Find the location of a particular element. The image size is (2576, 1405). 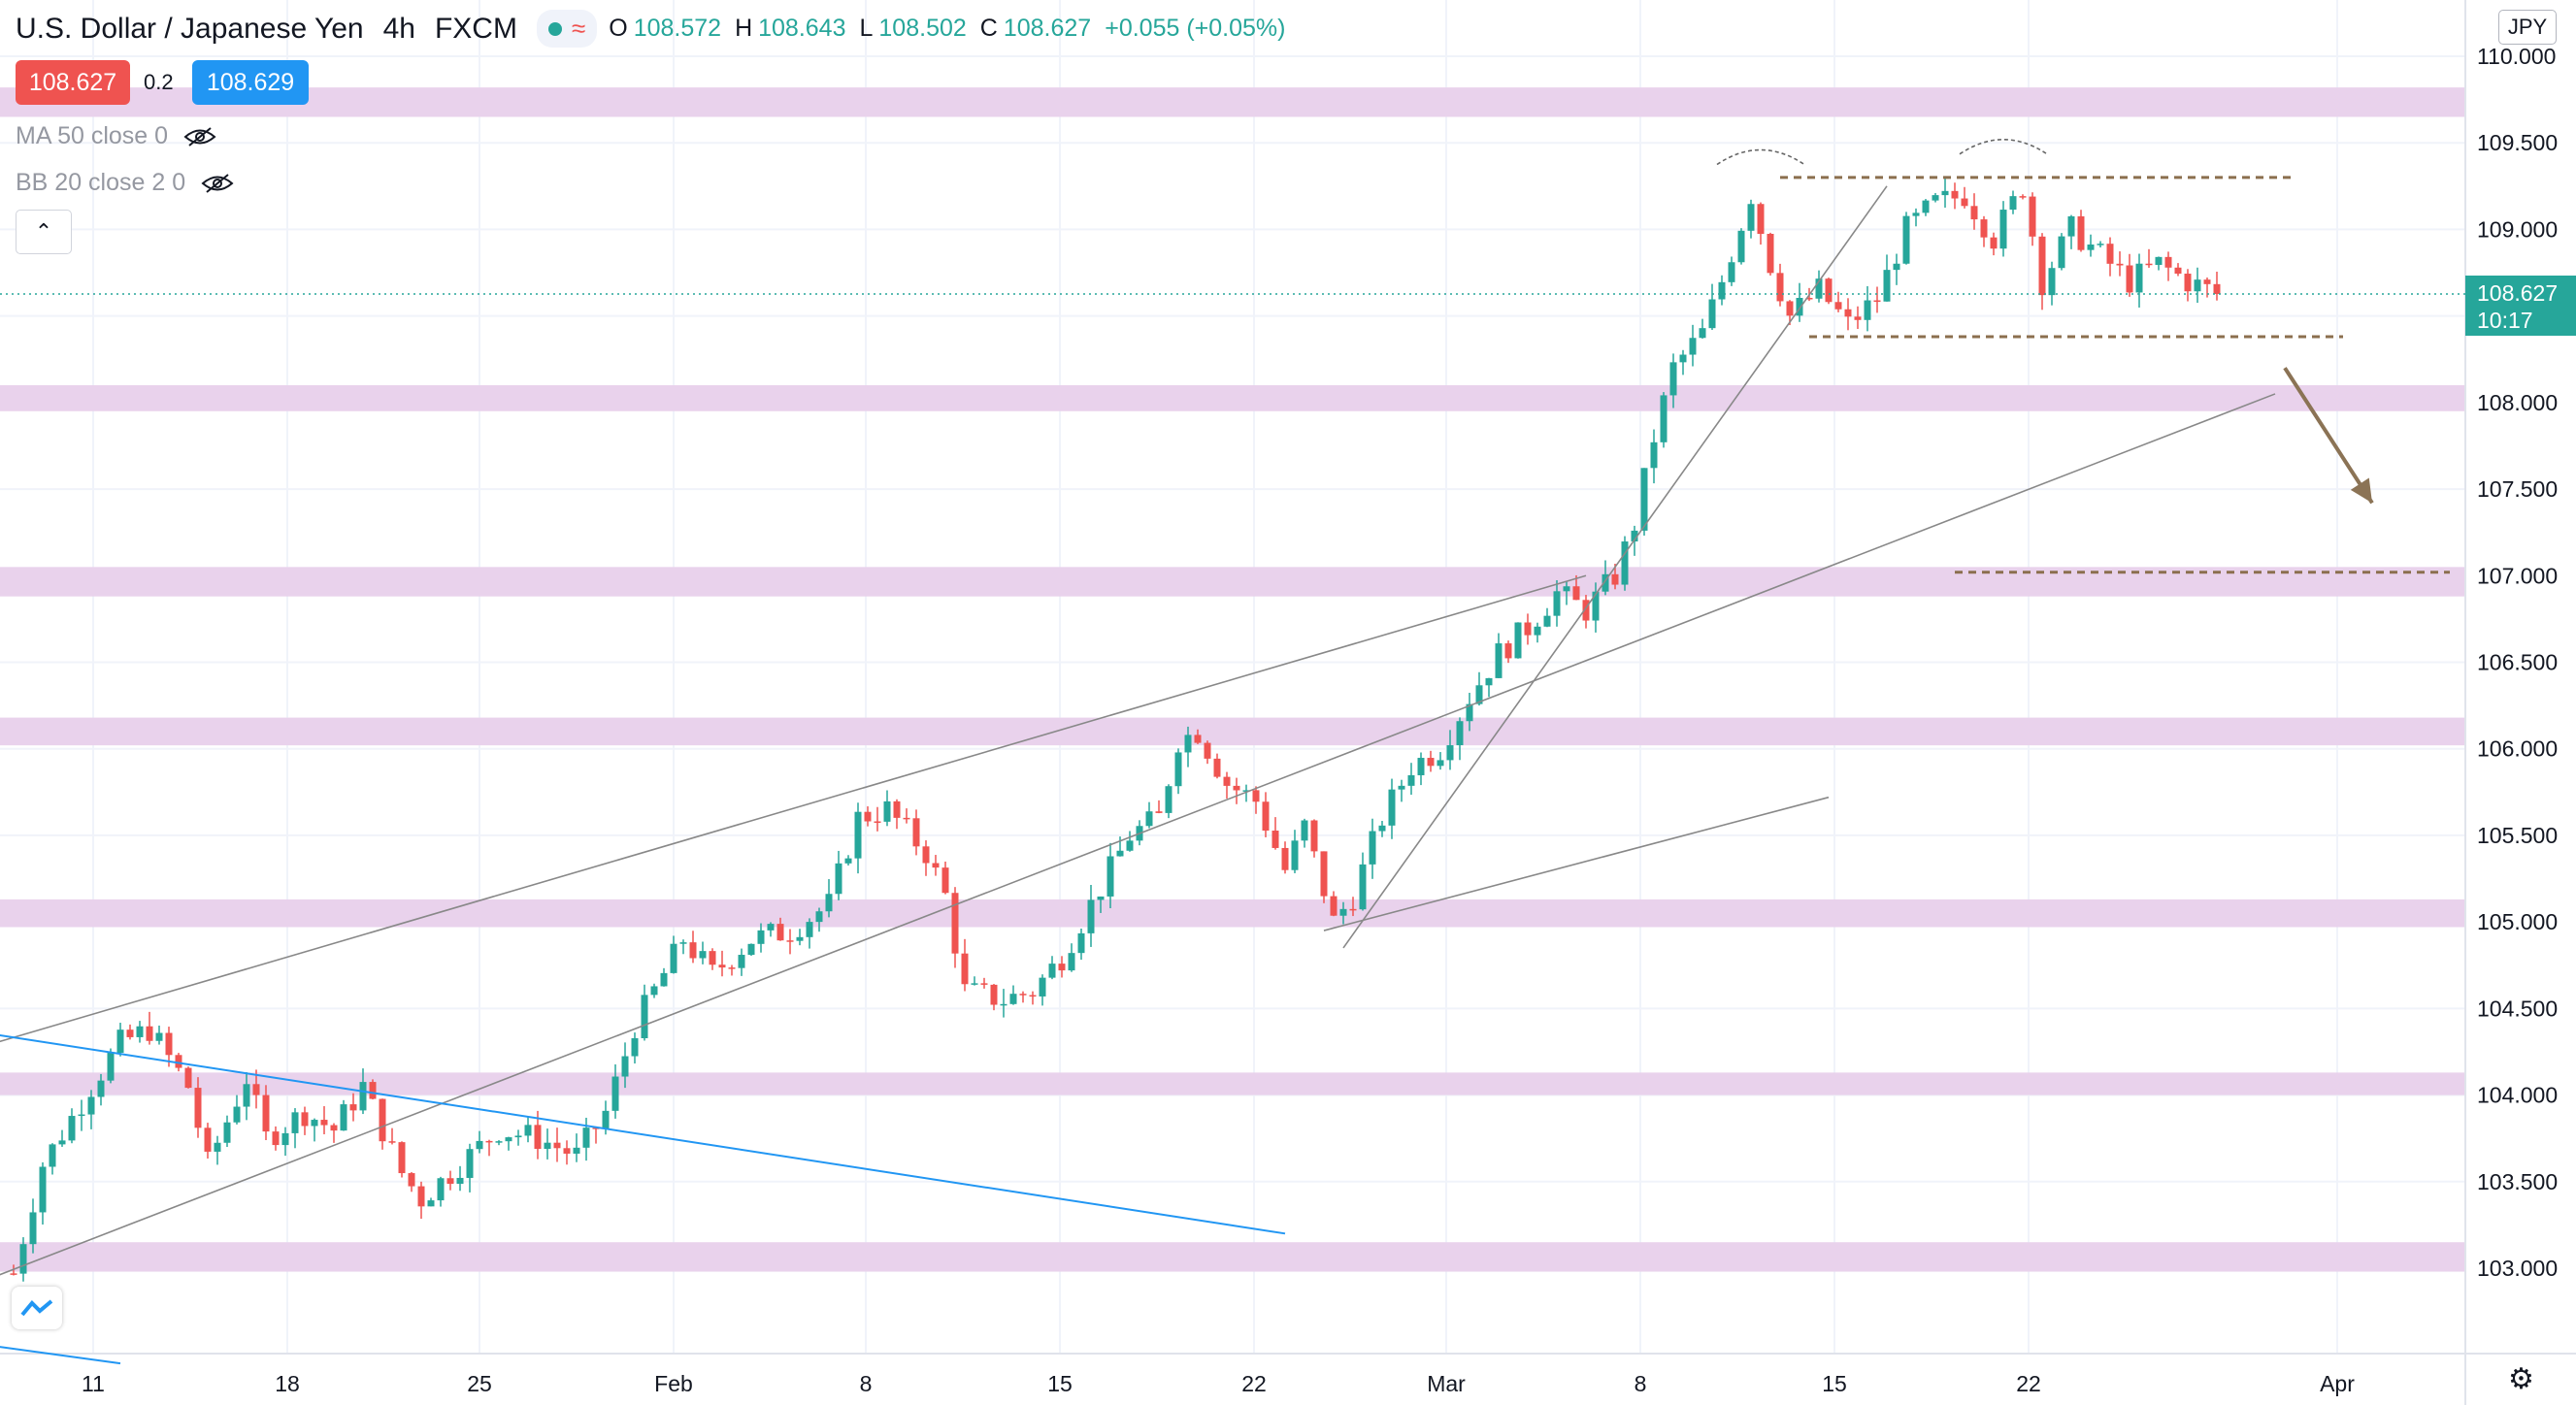

down-arrow-head is located at coordinates (2361, 490).